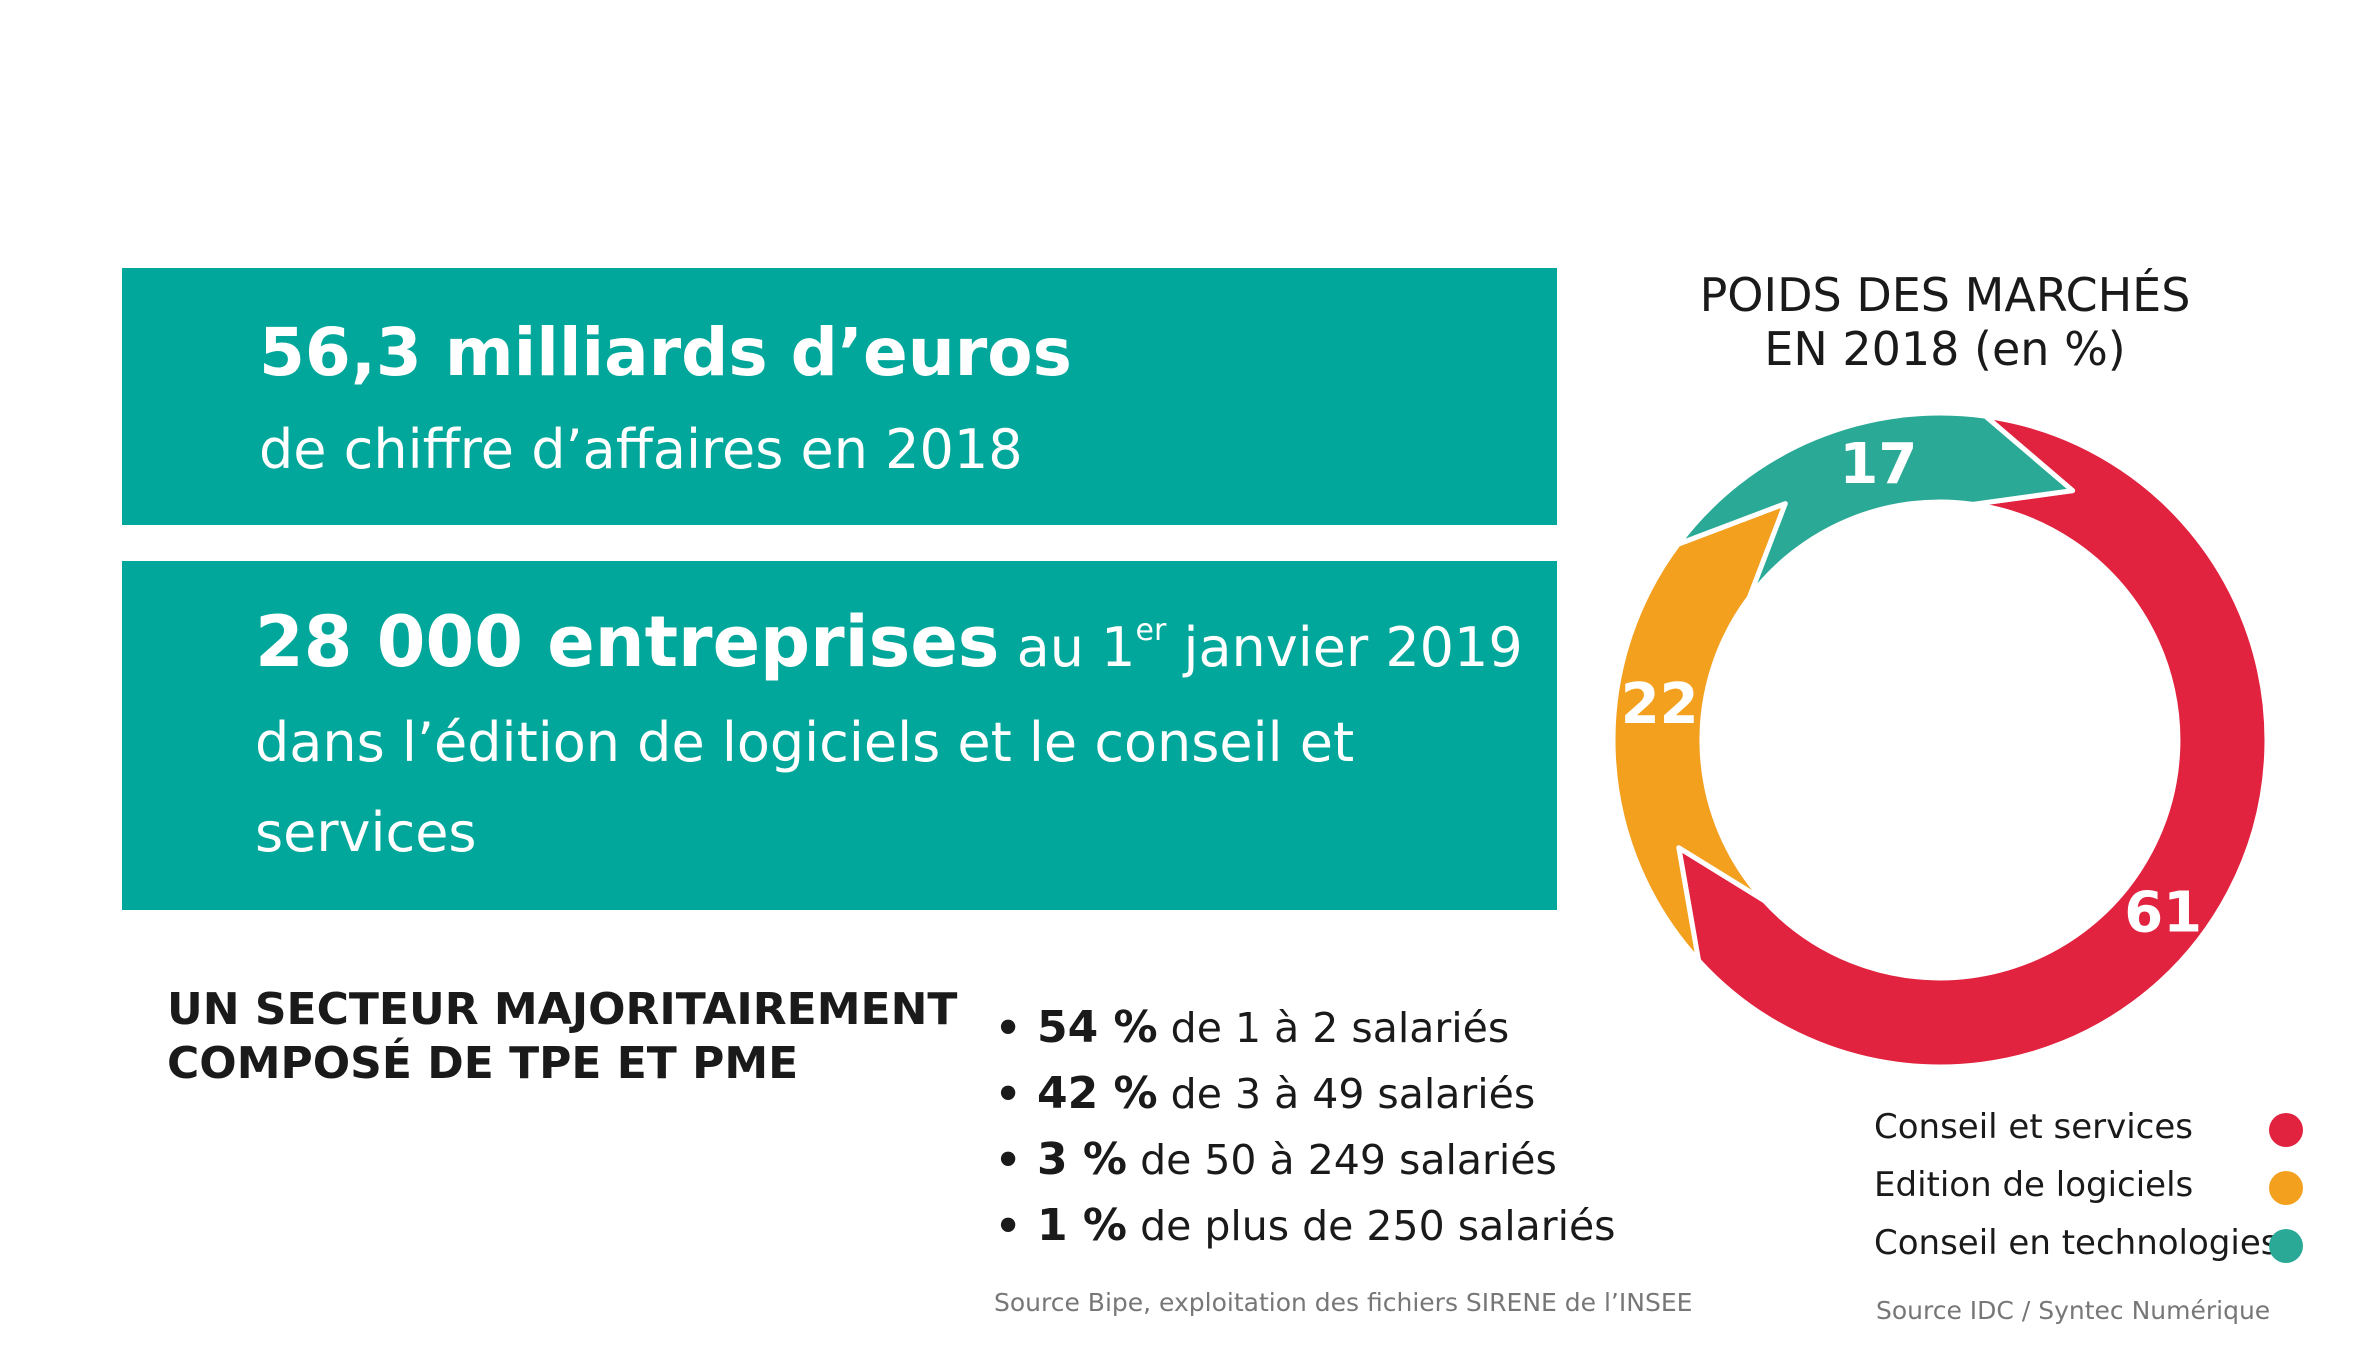 This screenshot has width=2362, height=1354. What do you see at coordinates (2034, 1185) in the screenshot?
I see `legend-label: Edition de logiciels` at bounding box center [2034, 1185].